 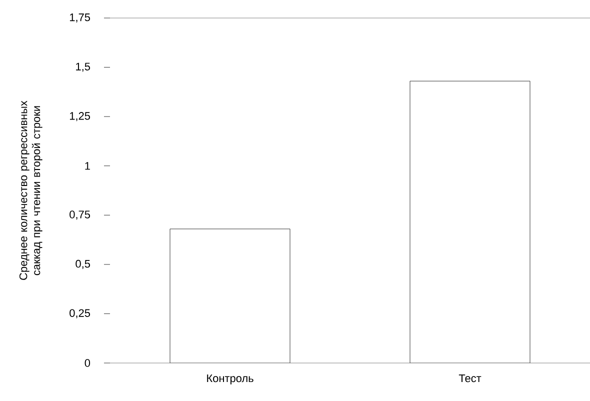 What do you see at coordinates (470, 378) in the screenshot?
I see `x-tick-label: Тест` at bounding box center [470, 378].